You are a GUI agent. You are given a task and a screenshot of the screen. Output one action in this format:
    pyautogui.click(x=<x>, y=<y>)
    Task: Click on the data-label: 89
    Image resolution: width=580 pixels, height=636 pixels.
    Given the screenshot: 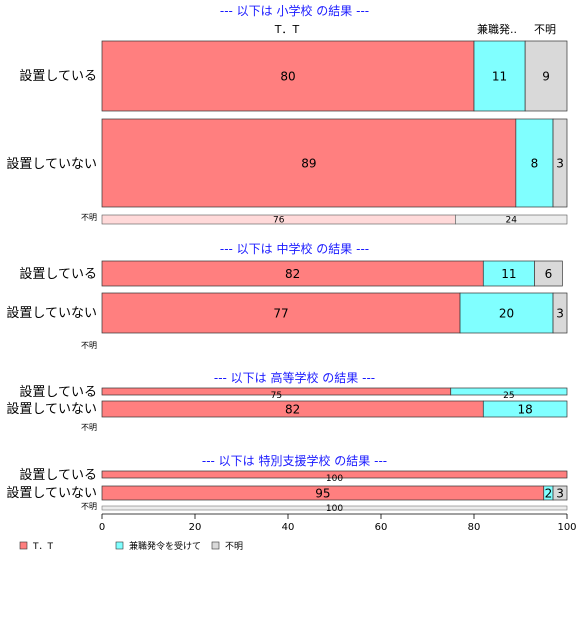 What is the action you would take?
    pyautogui.click(x=308, y=164)
    